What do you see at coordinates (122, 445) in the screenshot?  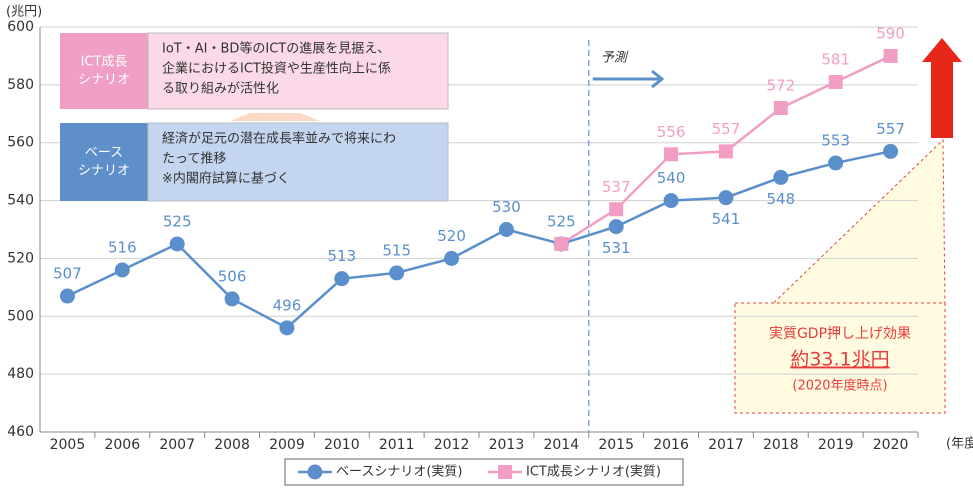 I see `x-tick-label: 2006` at bounding box center [122, 445].